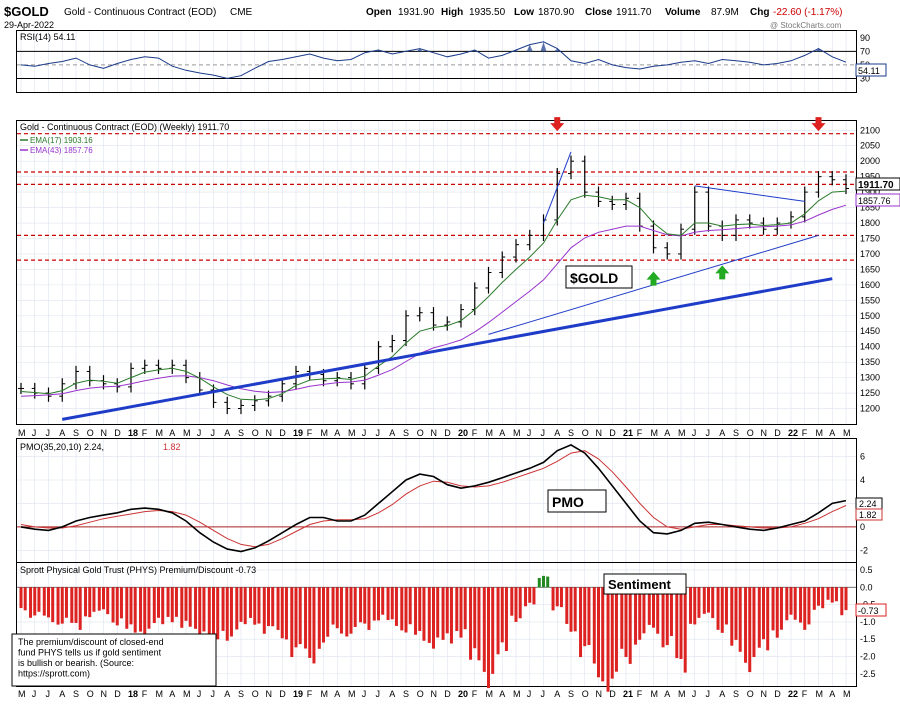 The image size is (900, 705). Describe the element at coordinates (870, 285) in the screenshot. I see `price-tick-label: 1600` at that location.